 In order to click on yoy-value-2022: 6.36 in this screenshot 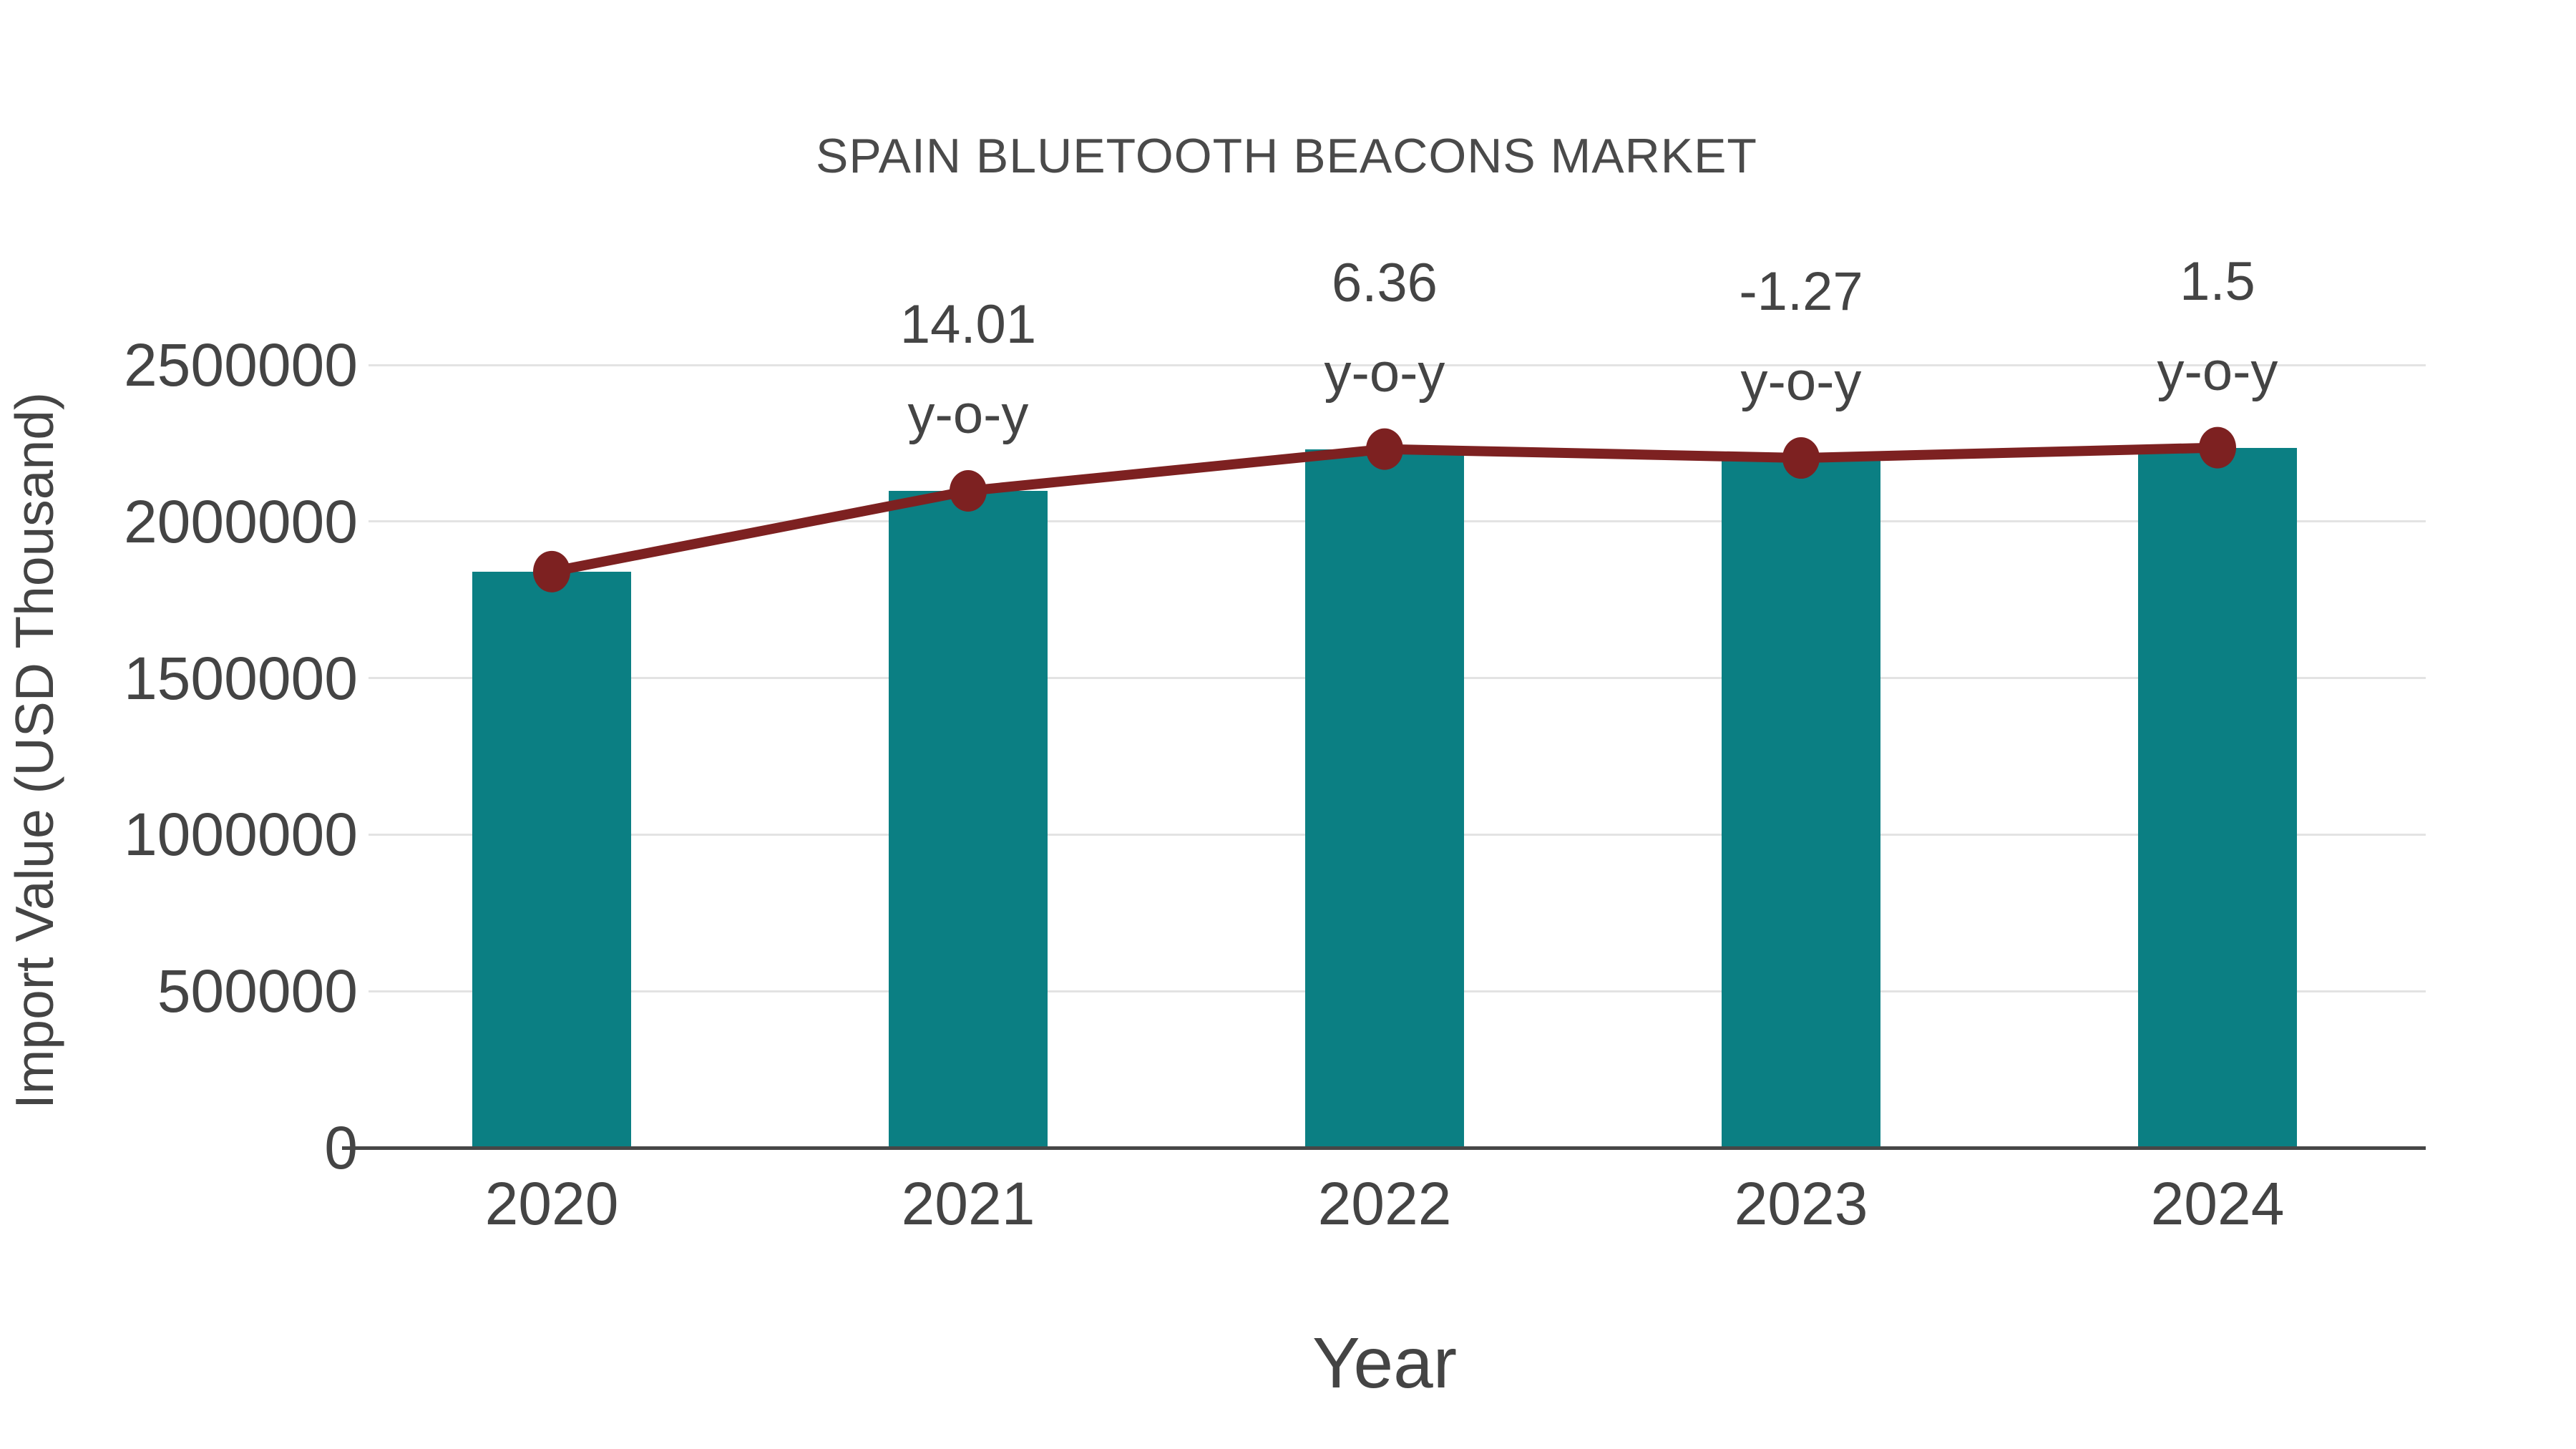, I will do `click(1385, 282)`.